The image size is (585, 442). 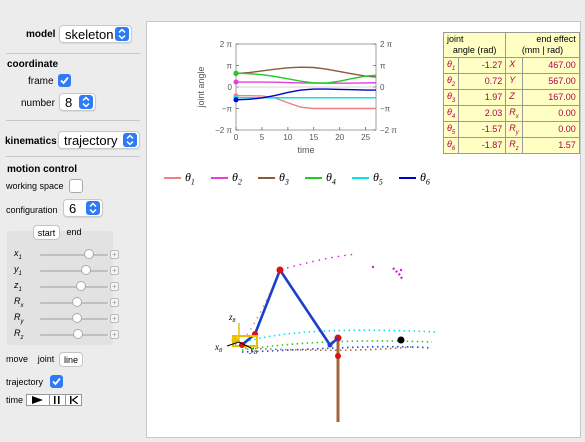 What do you see at coordinates (514, 97) in the screenshot?
I see `end-effect-symbol: Z` at bounding box center [514, 97].